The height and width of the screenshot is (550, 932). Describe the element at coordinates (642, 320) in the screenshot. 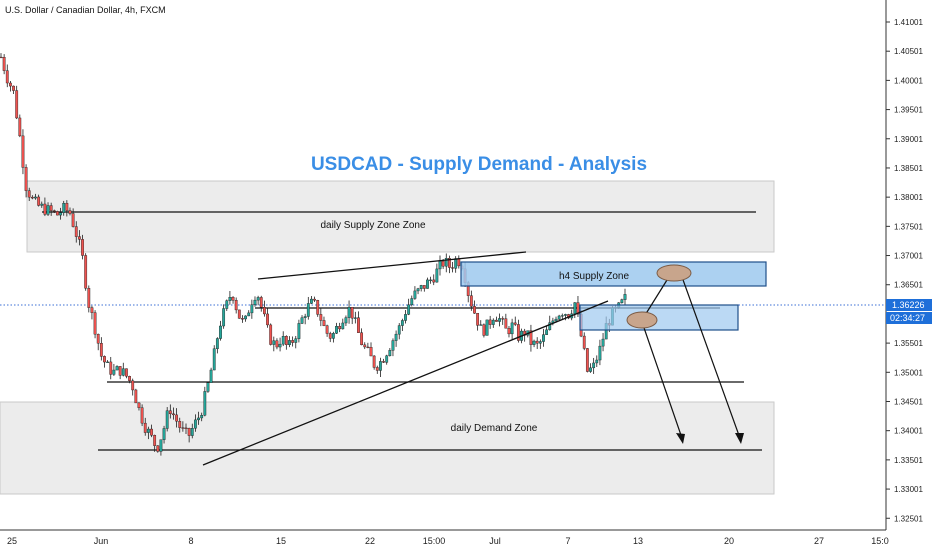

I see `target-marker-lower` at that location.